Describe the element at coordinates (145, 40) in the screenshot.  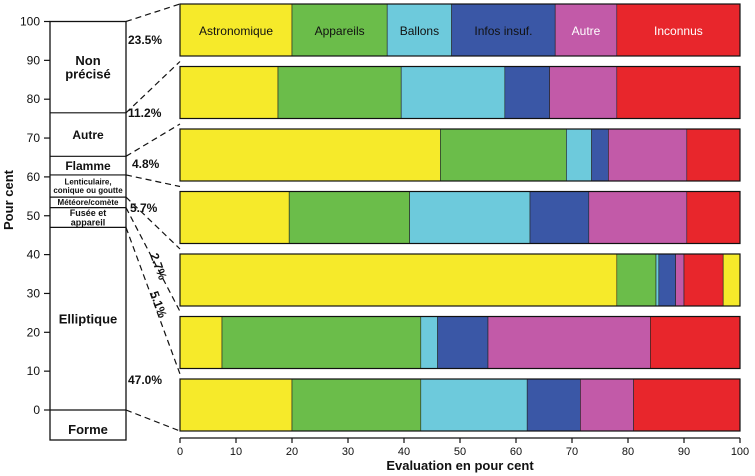
I see `percent-label-non-precise: 23.5%` at that location.